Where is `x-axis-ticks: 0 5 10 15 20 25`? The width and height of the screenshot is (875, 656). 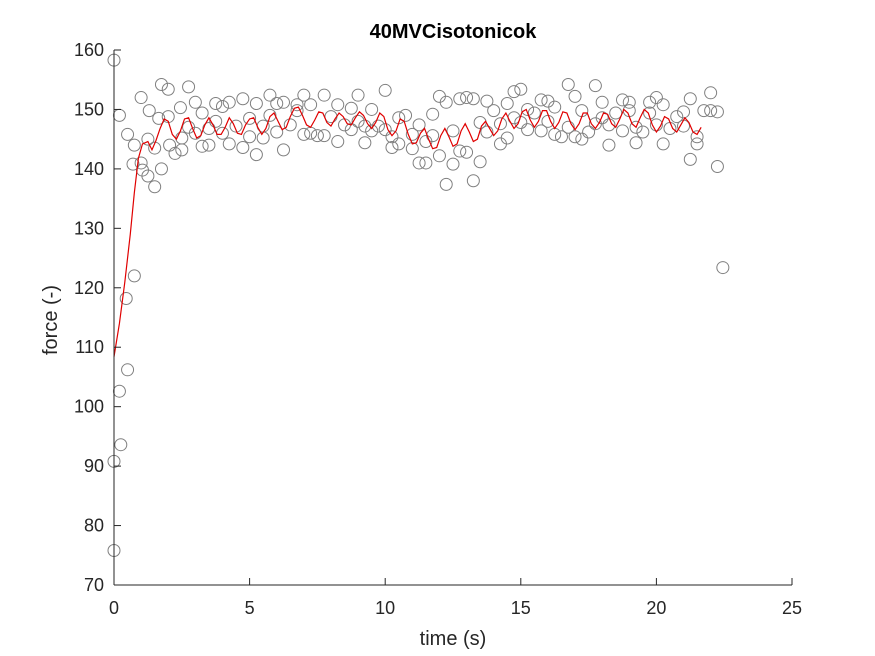 x-axis-ticks: 0 5 10 15 20 25 is located at coordinates (455, 598).